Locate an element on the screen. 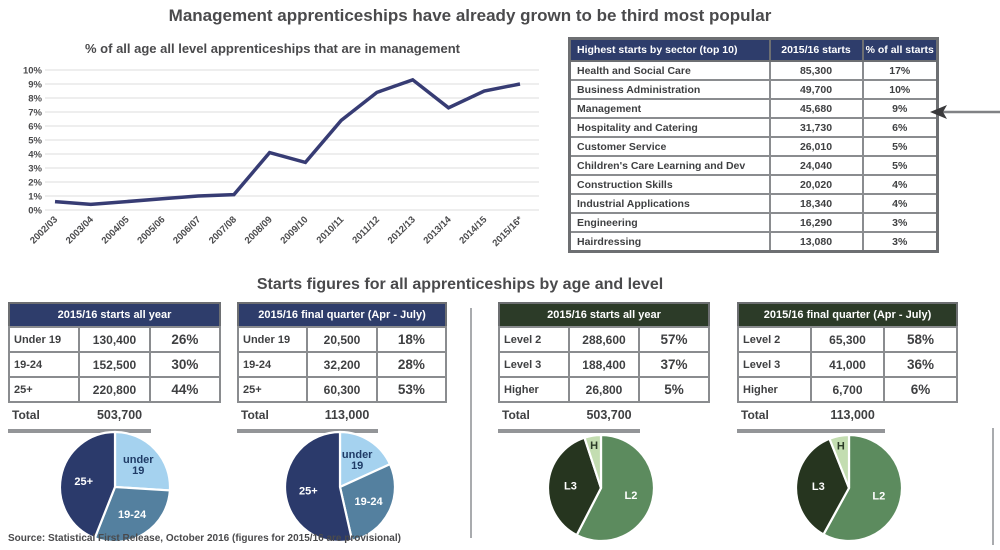  table-row: Business Administration 49,700 10% is located at coordinates (753, 89).